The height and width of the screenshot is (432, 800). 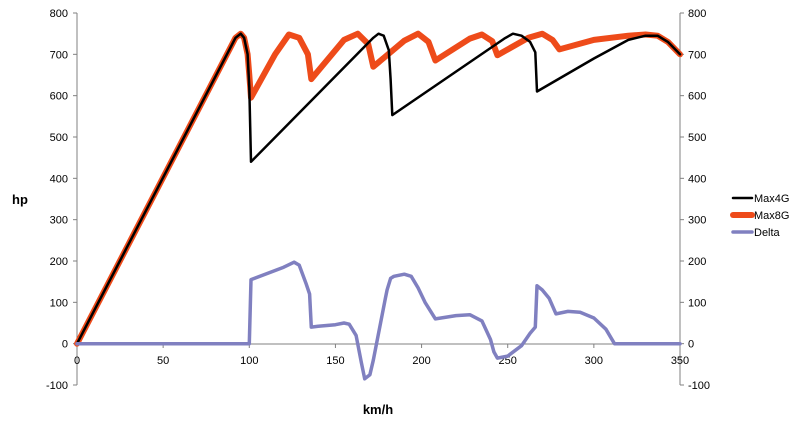 What do you see at coordinates (57, 386) in the screenshot?
I see `left-y-tick-label: -100` at bounding box center [57, 386].